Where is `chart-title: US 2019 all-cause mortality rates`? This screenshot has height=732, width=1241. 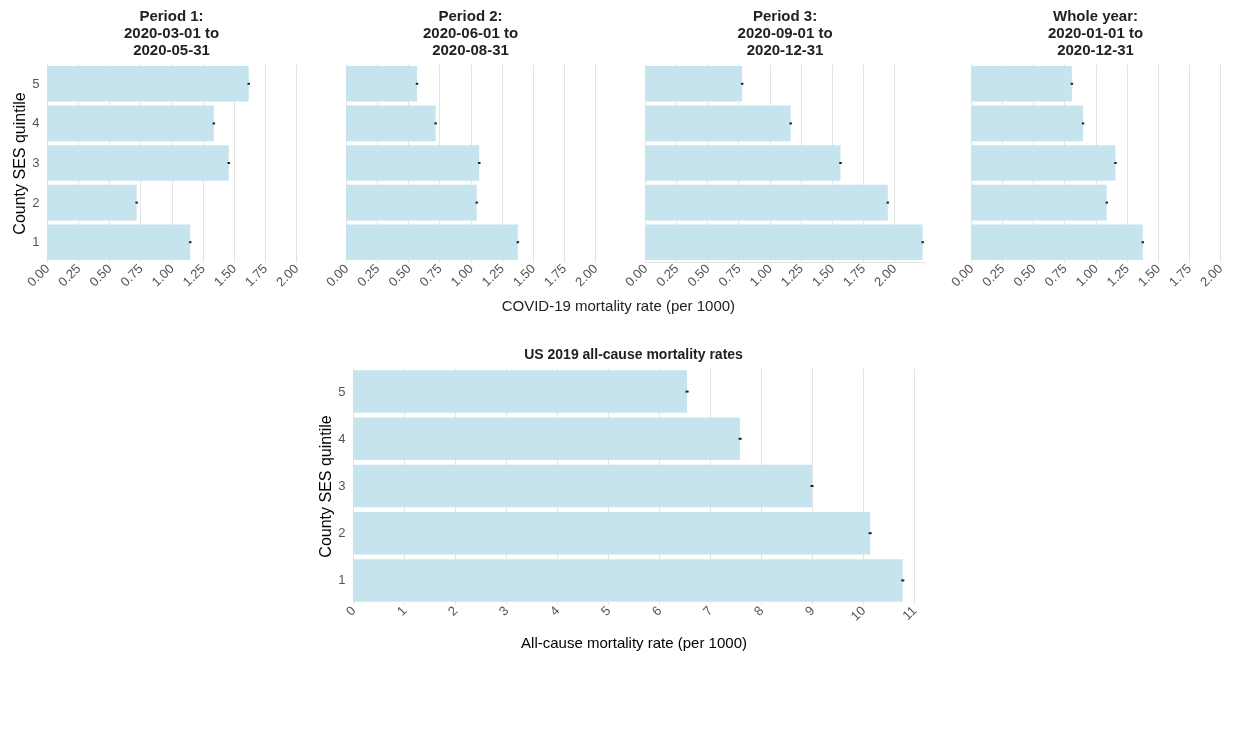
chart-title: US 2019 all-cause mortality rates is located at coordinates (634, 354).